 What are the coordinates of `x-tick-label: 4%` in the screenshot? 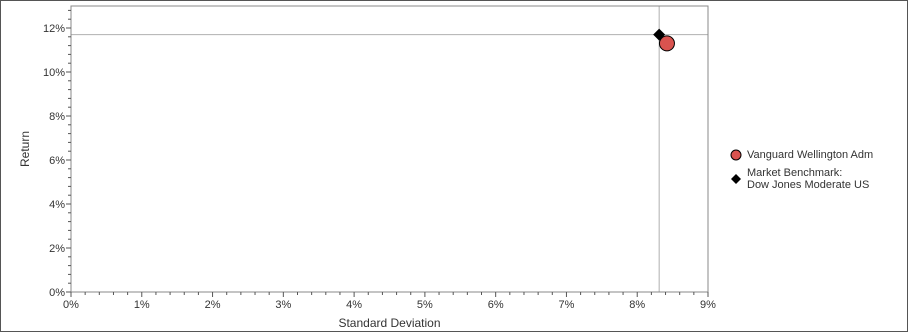 It's located at (354, 305).